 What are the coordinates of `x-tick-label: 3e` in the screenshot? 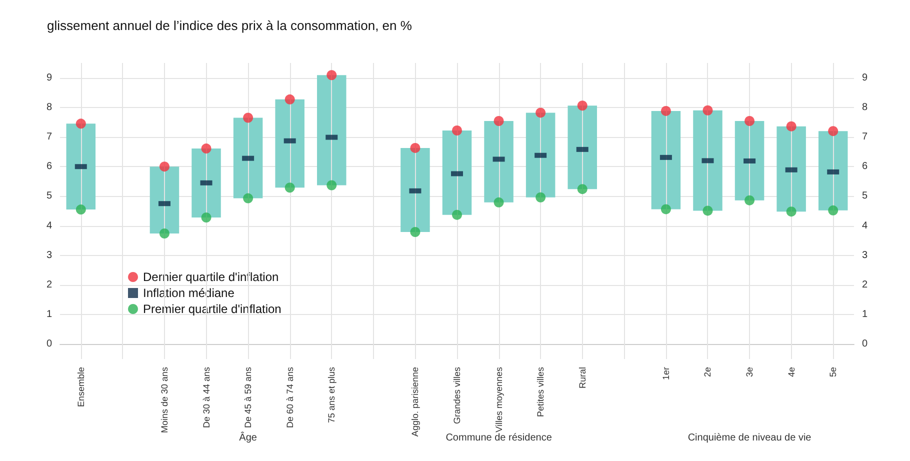 It's located at (749, 372).